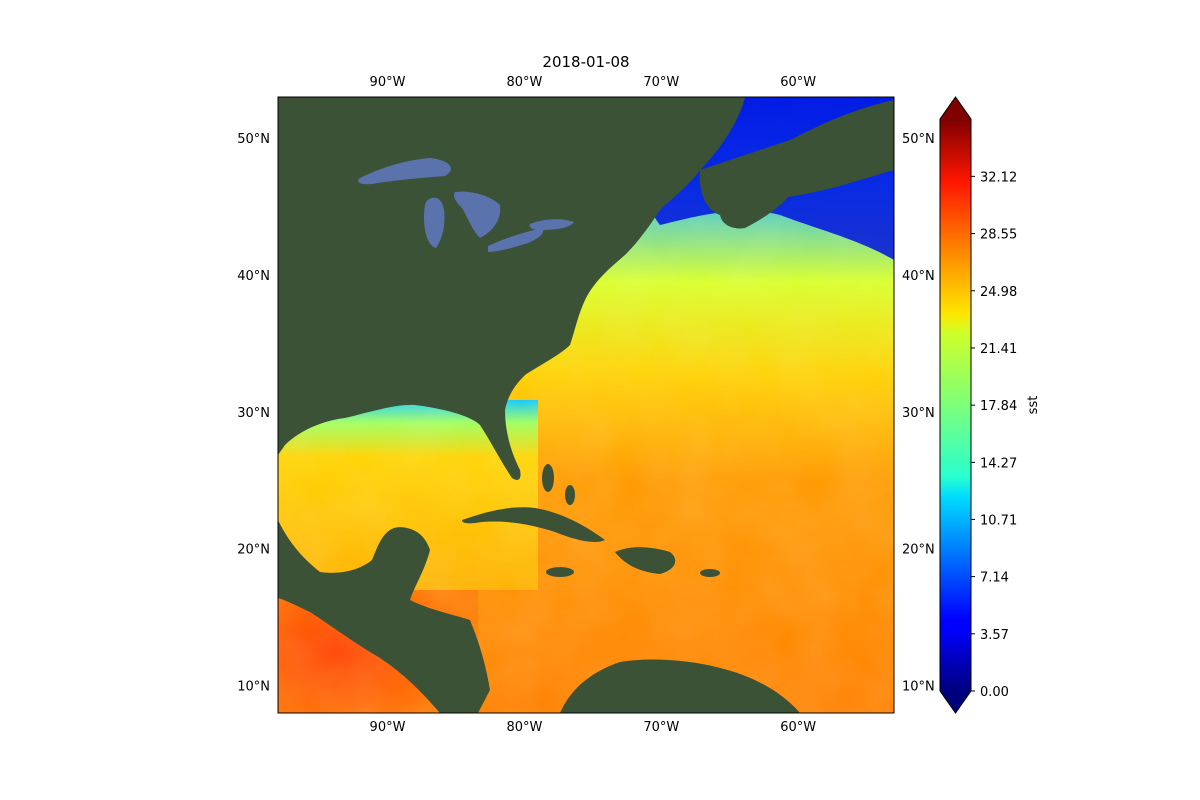 The width and height of the screenshot is (1200, 800). I want to click on colorbar-label: sst, so click(1033, 405).